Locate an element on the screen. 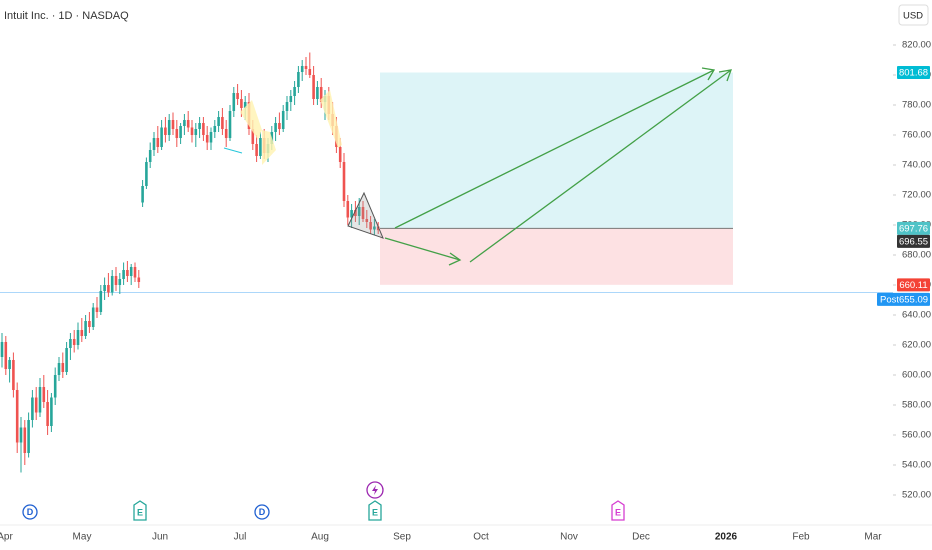 The width and height of the screenshot is (932, 550). x-tick-label: 2026 is located at coordinates (726, 537).